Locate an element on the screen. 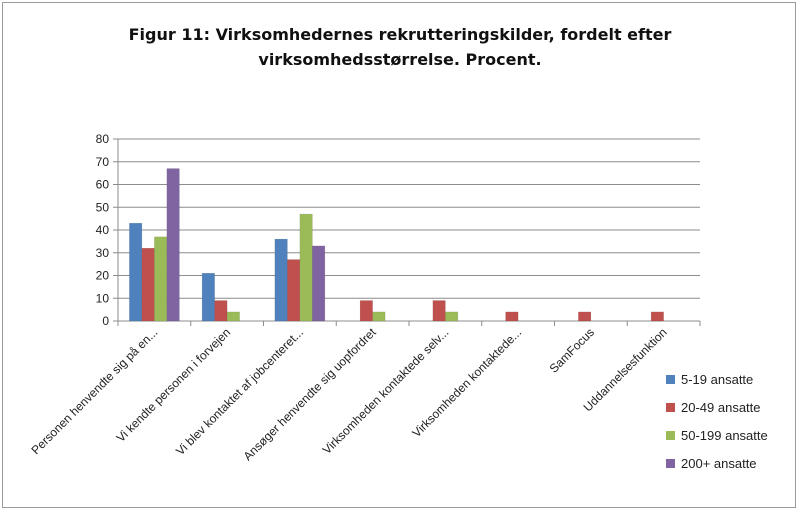 This screenshot has height=512, width=800. legend-label: 5-19 ansatte is located at coordinates (717, 379).